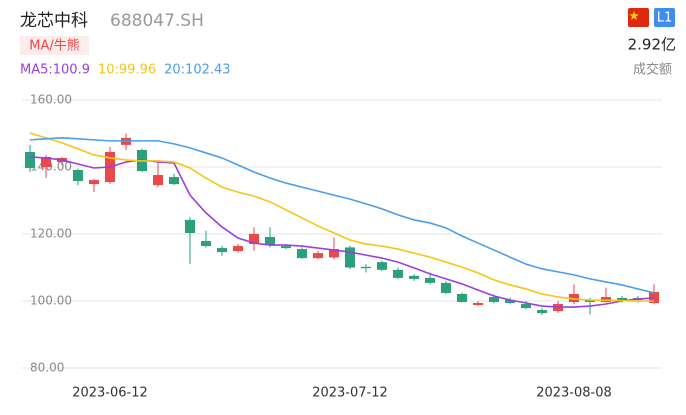 The width and height of the screenshot is (686, 415). Describe the element at coordinates (51, 301) in the screenshot. I see `y-tick-label: 100.00` at that location.